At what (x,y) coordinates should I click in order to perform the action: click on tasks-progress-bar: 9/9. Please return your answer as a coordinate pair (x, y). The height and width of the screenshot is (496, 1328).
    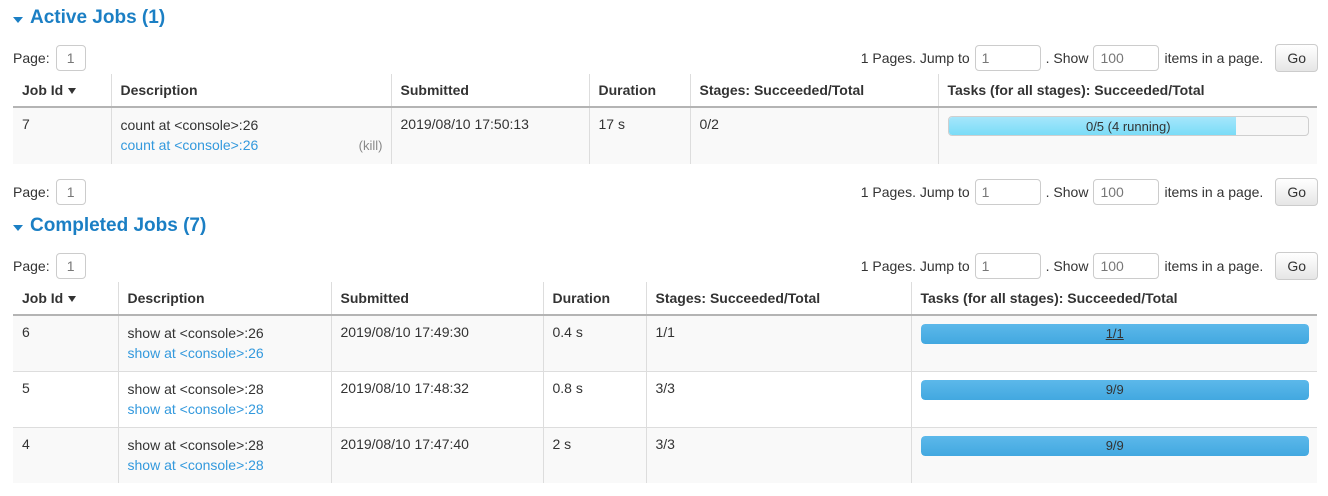
    Looking at the image, I should click on (1114, 446).